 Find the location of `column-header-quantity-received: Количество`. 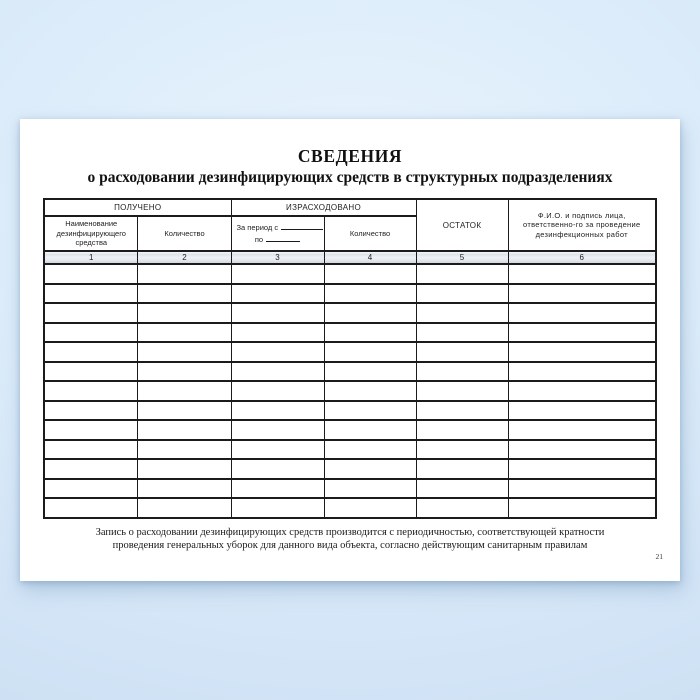

column-header-quantity-received: Количество is located at coordinates (184, 233).